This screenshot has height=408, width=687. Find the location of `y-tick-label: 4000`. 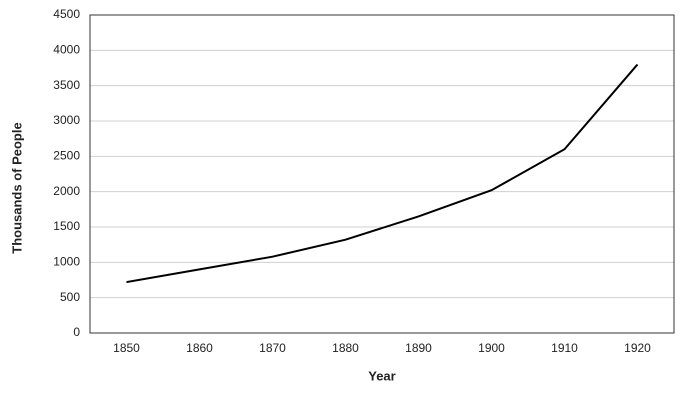

y-tick-label: 4000 is located at coordinates (66, 50).